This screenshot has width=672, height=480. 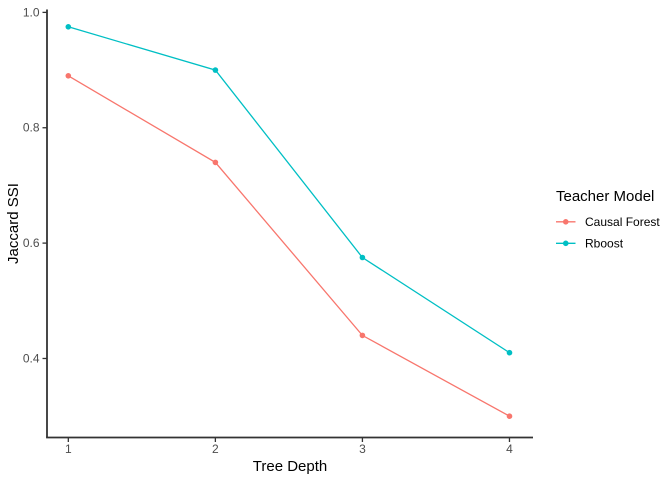 I want to click on x-axis-title: Tree Depth, so click(x=290, y=466).